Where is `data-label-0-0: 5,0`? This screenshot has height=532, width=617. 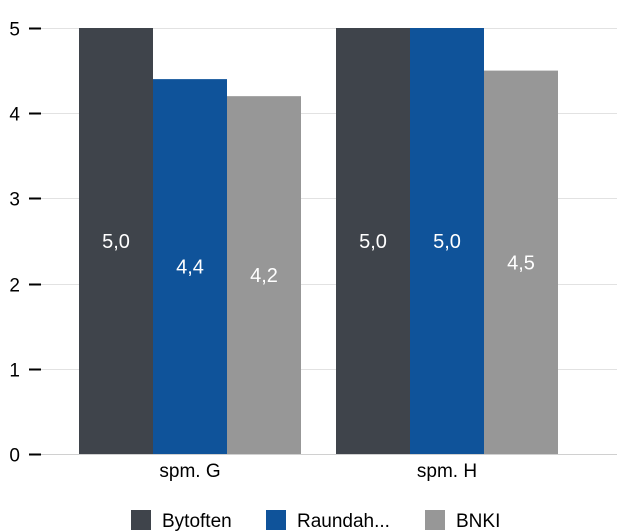
data-label-0-0: 5,0 is located at coordinates (116, 242).